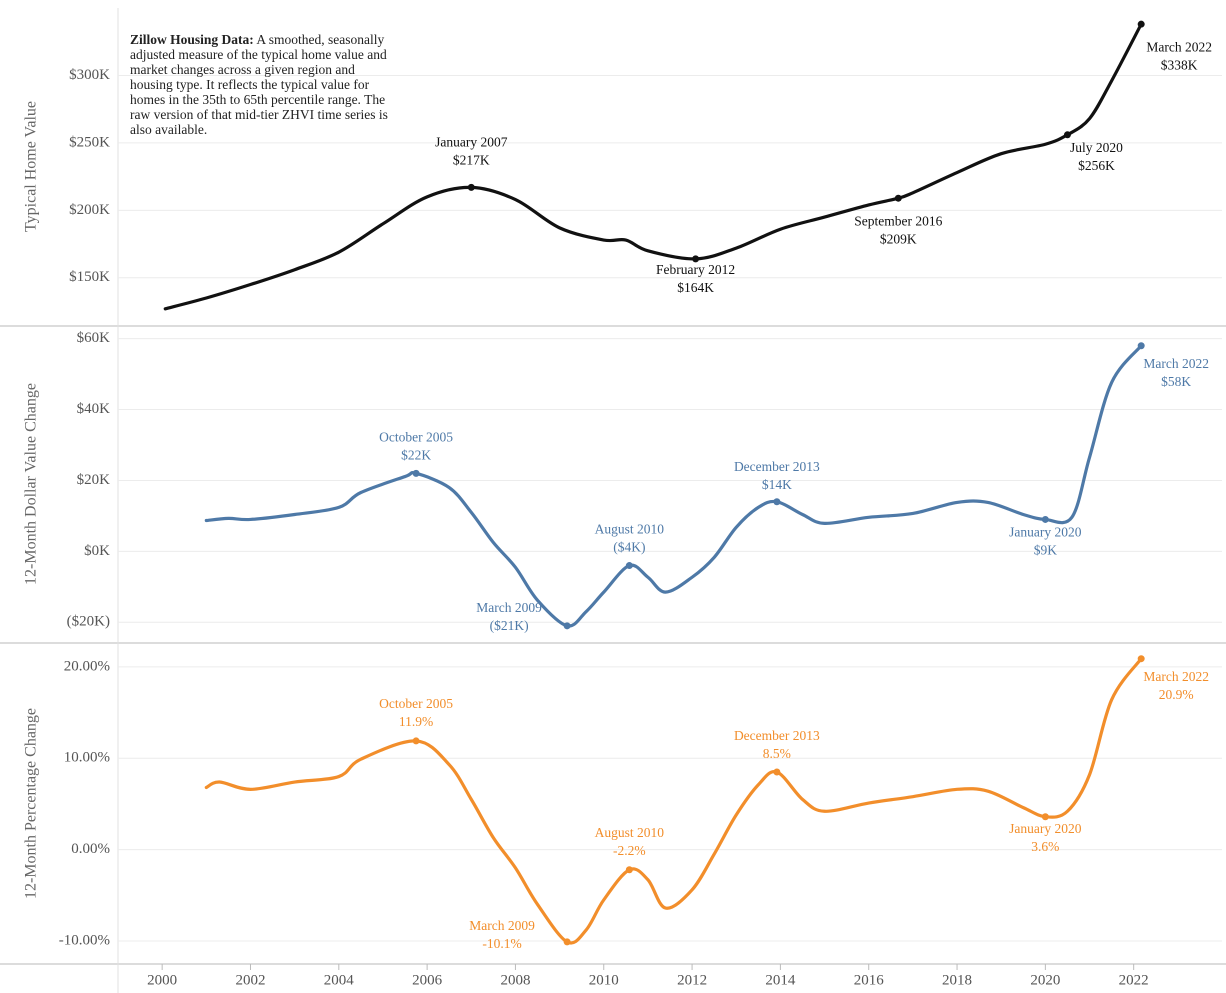 This screenshot has width=1226, height=993. Describe the element at coordinates (87, 666) in the screenshot. I see `y-tick-label: 20.00%` at that location.